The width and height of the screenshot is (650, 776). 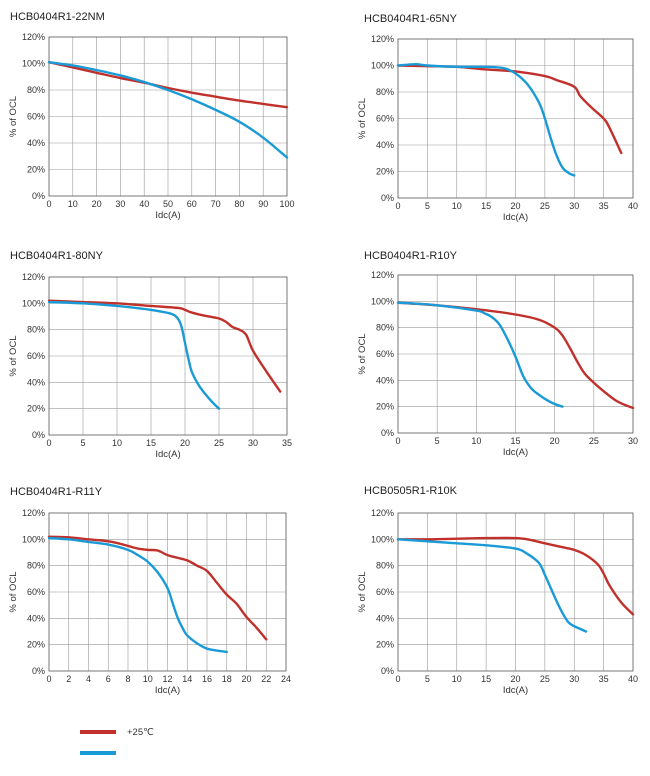 What do you see at coordinates (127, 679) in the screenshot?
I see `x-tick-label: 8` at bounding box center [127, 679].